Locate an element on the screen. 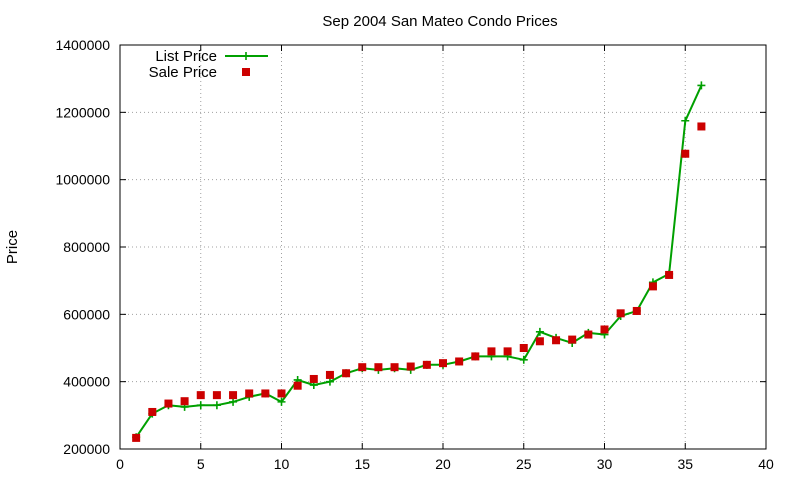 The height and width of the screenshot is (480, 800). legend-symbol-list-price is located at coordinates (246, 56).